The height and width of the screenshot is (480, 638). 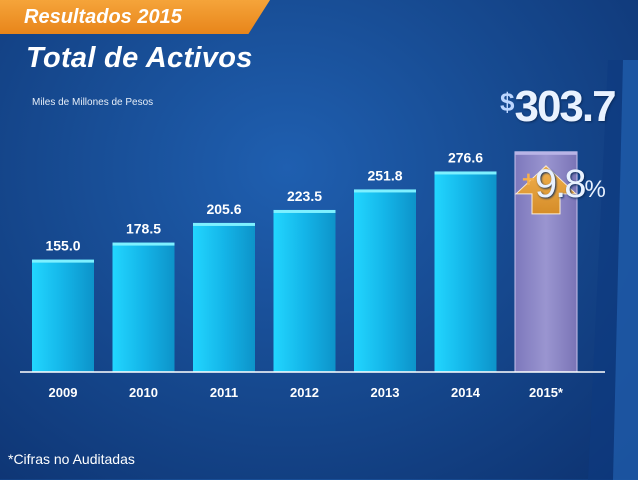 What do you see at coordinates (304, 392) in the screenshot?
I see `tick-label: 2012` at bounding box center [304, 392].